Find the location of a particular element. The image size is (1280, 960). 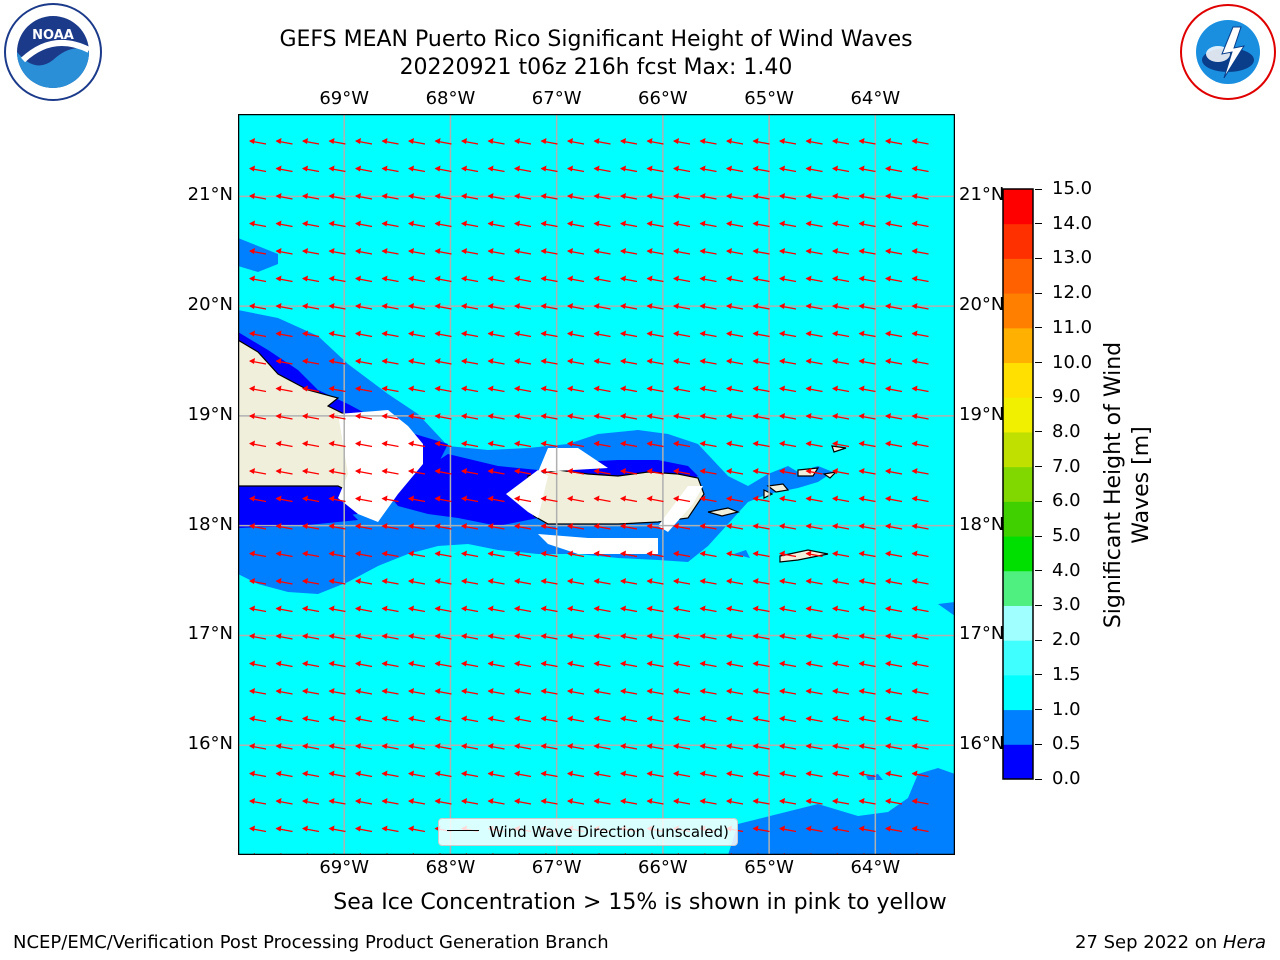

lat-label-left: 17°N is located at coordinates (210, 634).